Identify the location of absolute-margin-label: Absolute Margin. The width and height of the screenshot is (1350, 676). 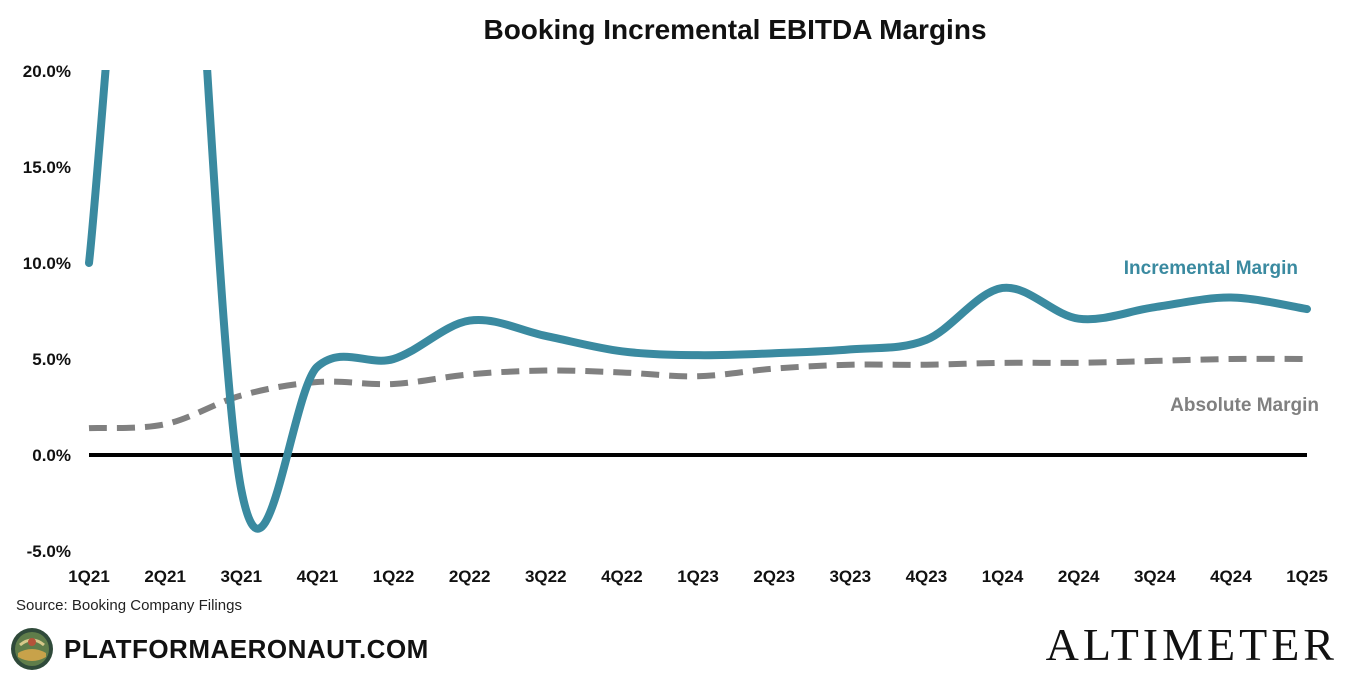
(1244, 405).